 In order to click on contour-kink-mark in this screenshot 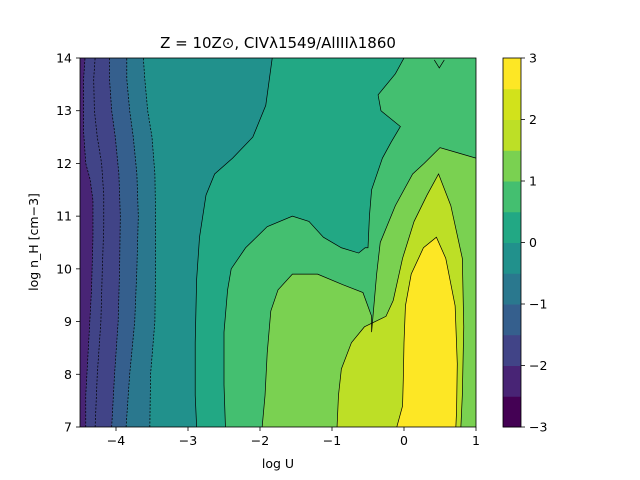, I will do `click(439, 64)`.